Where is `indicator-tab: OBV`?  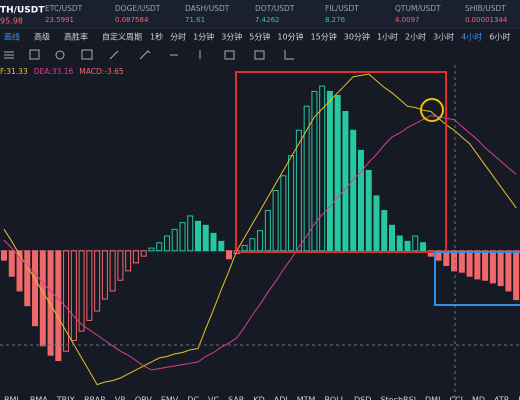 indicator-tab: OBV is located at coordinates (144, 398).